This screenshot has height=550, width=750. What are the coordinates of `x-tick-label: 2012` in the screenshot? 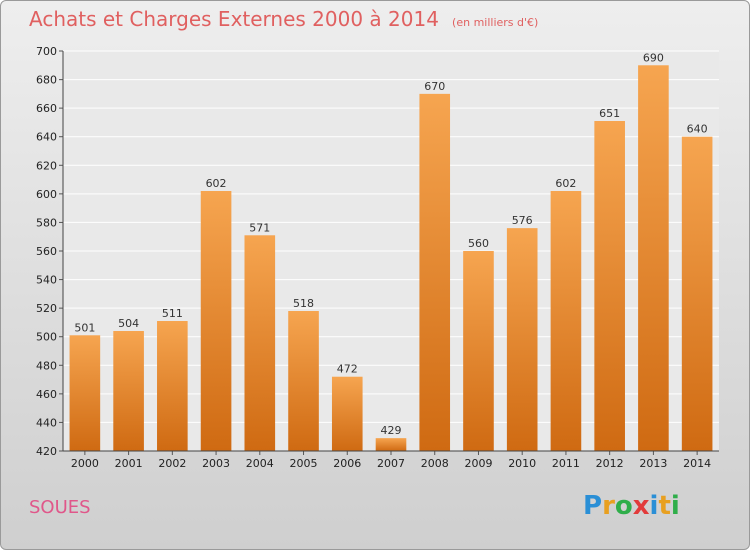 It's located at (610, 463).